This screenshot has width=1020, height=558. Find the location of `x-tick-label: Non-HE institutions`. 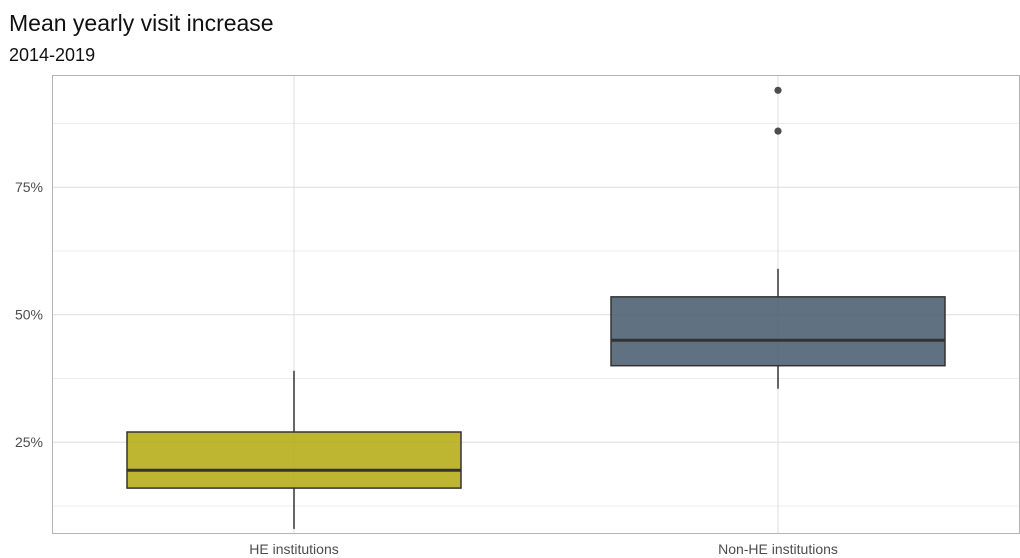

x-tick-label: Non-HE institutions is located at coordinates (778, 549).